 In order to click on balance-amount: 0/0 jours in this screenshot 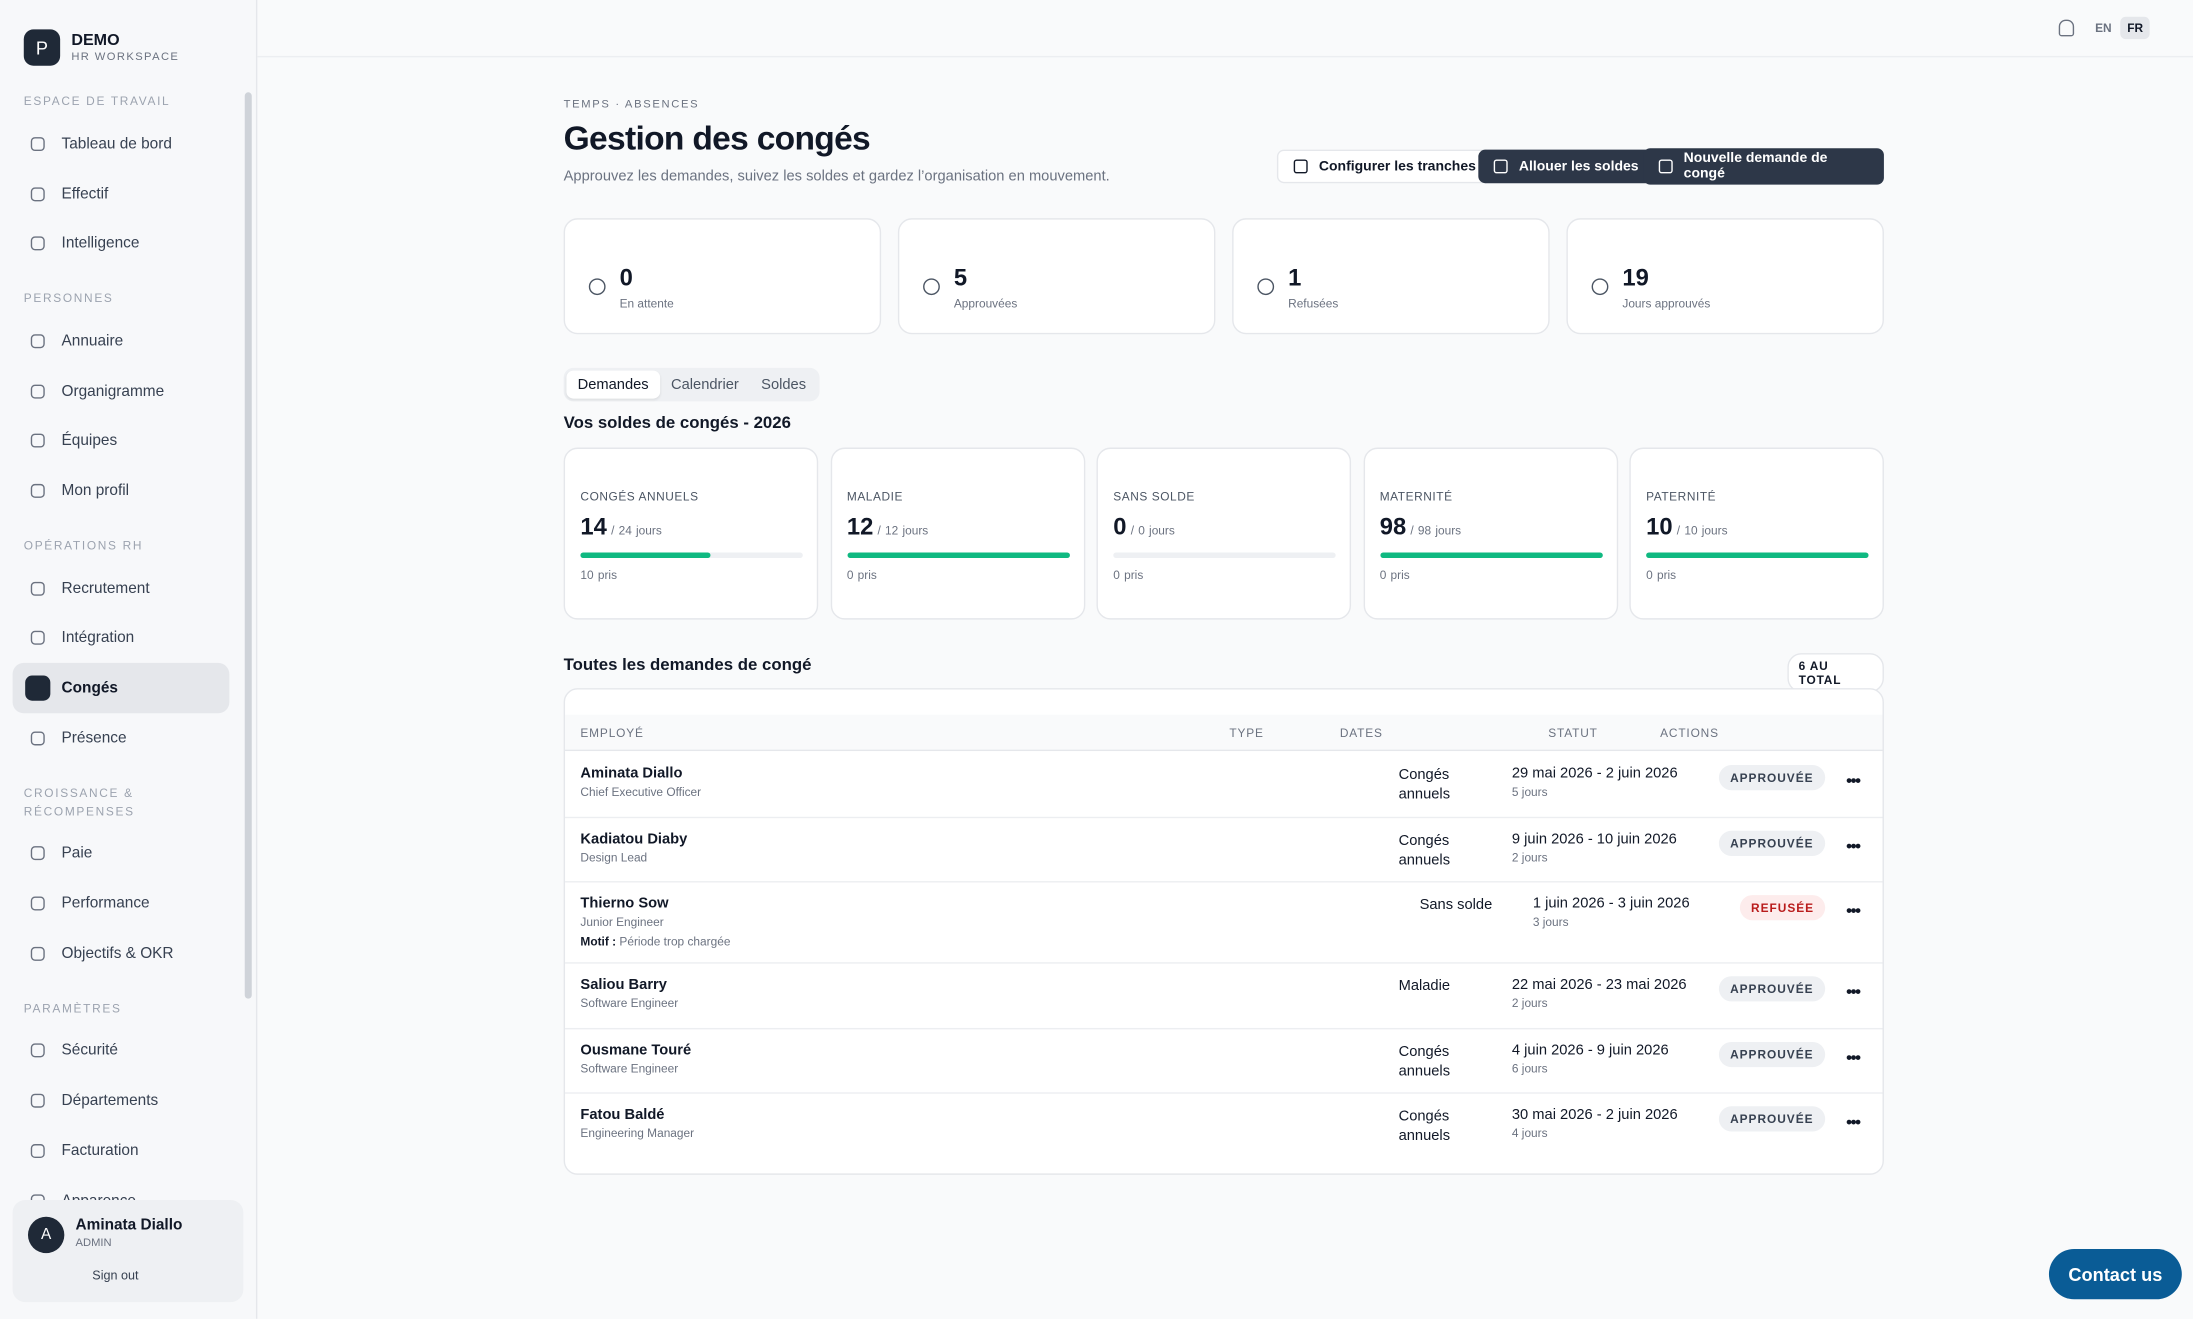, I will do `click(1144, 527)`.